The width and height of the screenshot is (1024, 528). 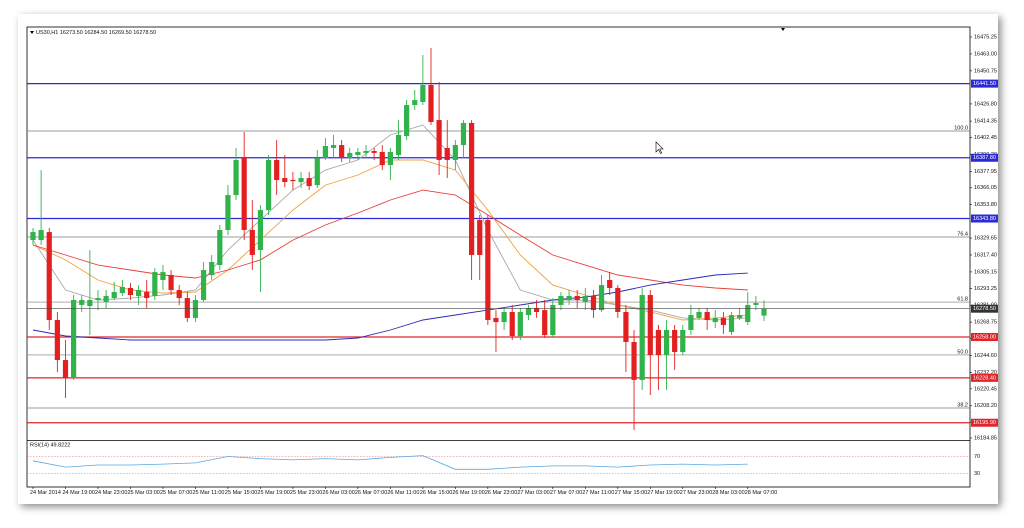 I want to click on x-tick-label: 27 Mar 11:00, so click(x=598, y=493).